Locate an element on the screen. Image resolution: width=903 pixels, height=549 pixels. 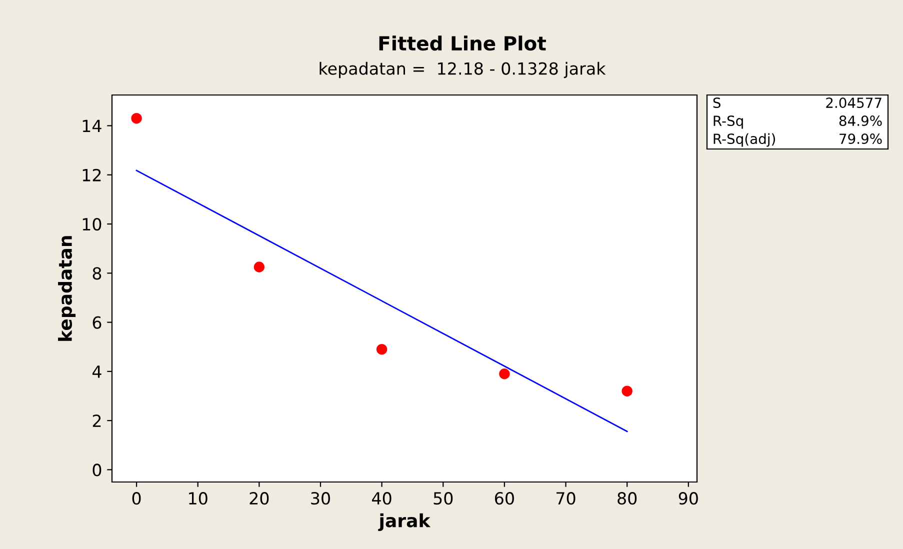
x-tick-label: 30 is located at coordinates (320, 498).